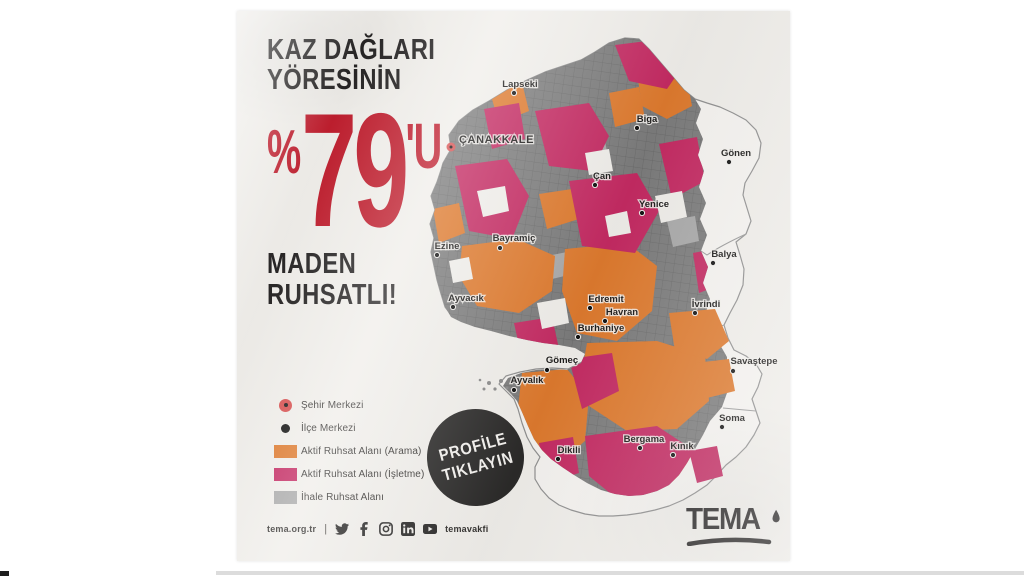 Image resolution: width=1024 pixels, height=576 pixels. I want to click on legend-label: Aktif Ruhsat Alanı (İşletme), so click(363, 474).